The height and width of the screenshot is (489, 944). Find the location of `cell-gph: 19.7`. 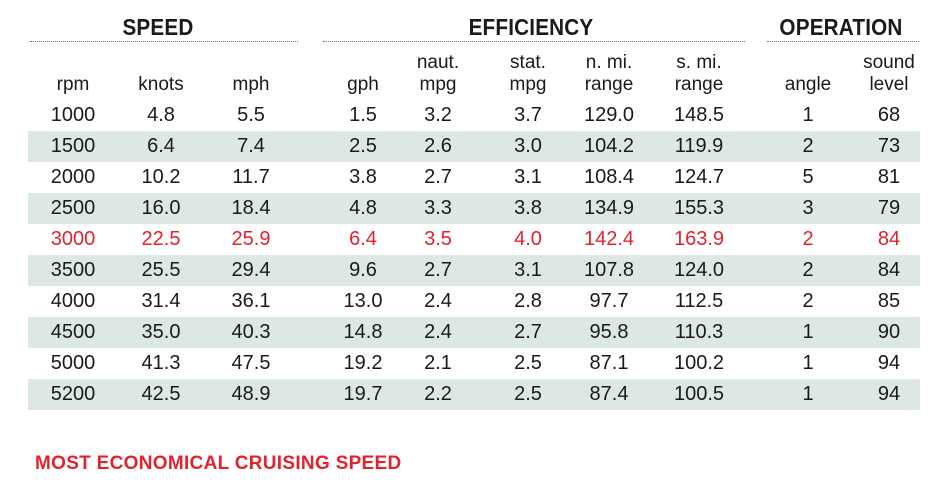

cell-gph: 19.7 is located at coordinates (363, 394).